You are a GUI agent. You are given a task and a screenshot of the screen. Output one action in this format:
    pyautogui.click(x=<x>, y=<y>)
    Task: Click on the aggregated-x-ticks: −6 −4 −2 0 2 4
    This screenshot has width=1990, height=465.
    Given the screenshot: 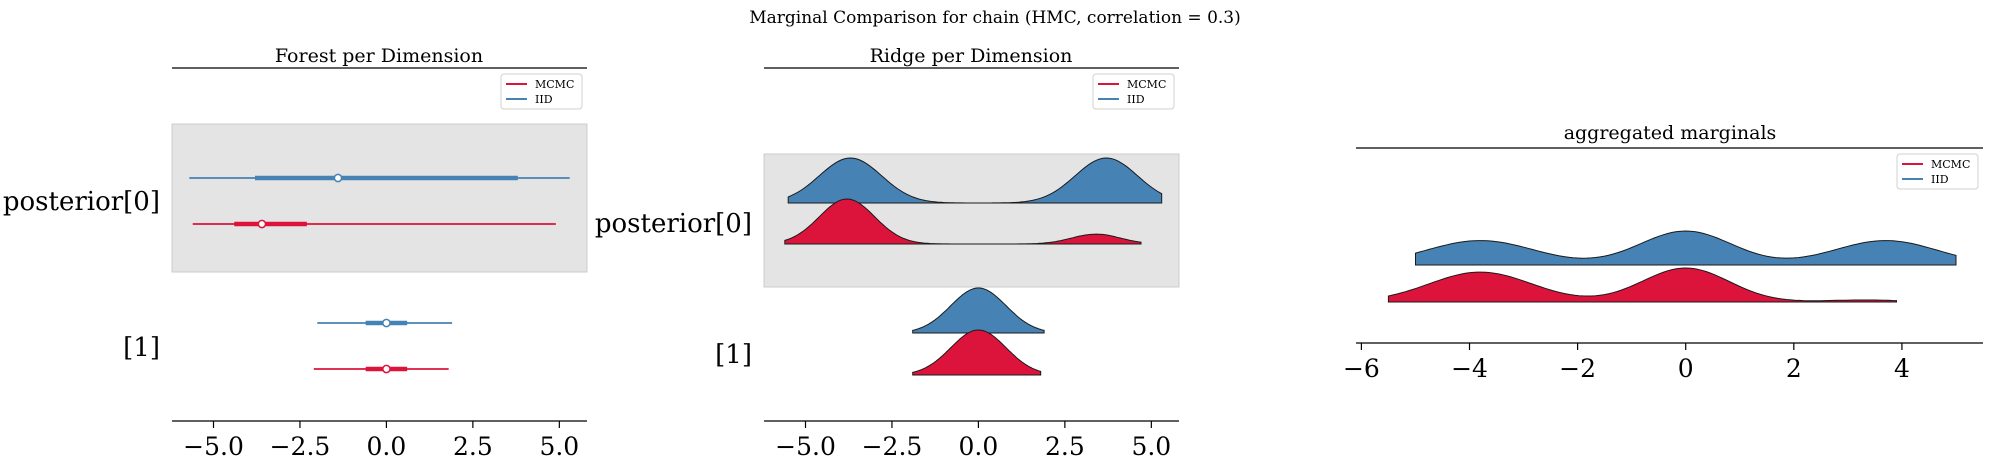 What is the action you would take?
    pyautogui.click(x=1626, y=363)
    